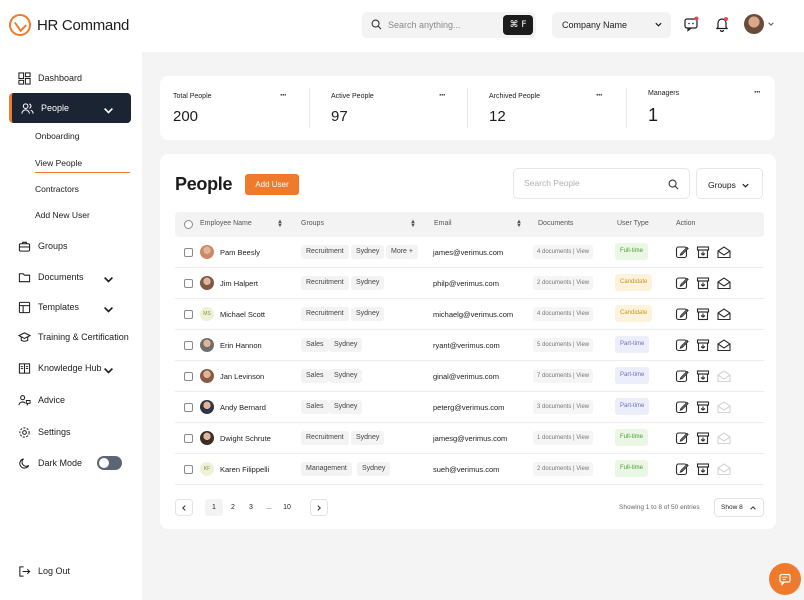  Describe the element at coordinates (188, 224) in the screenshot. I see `select-all-checkbox` at that location.